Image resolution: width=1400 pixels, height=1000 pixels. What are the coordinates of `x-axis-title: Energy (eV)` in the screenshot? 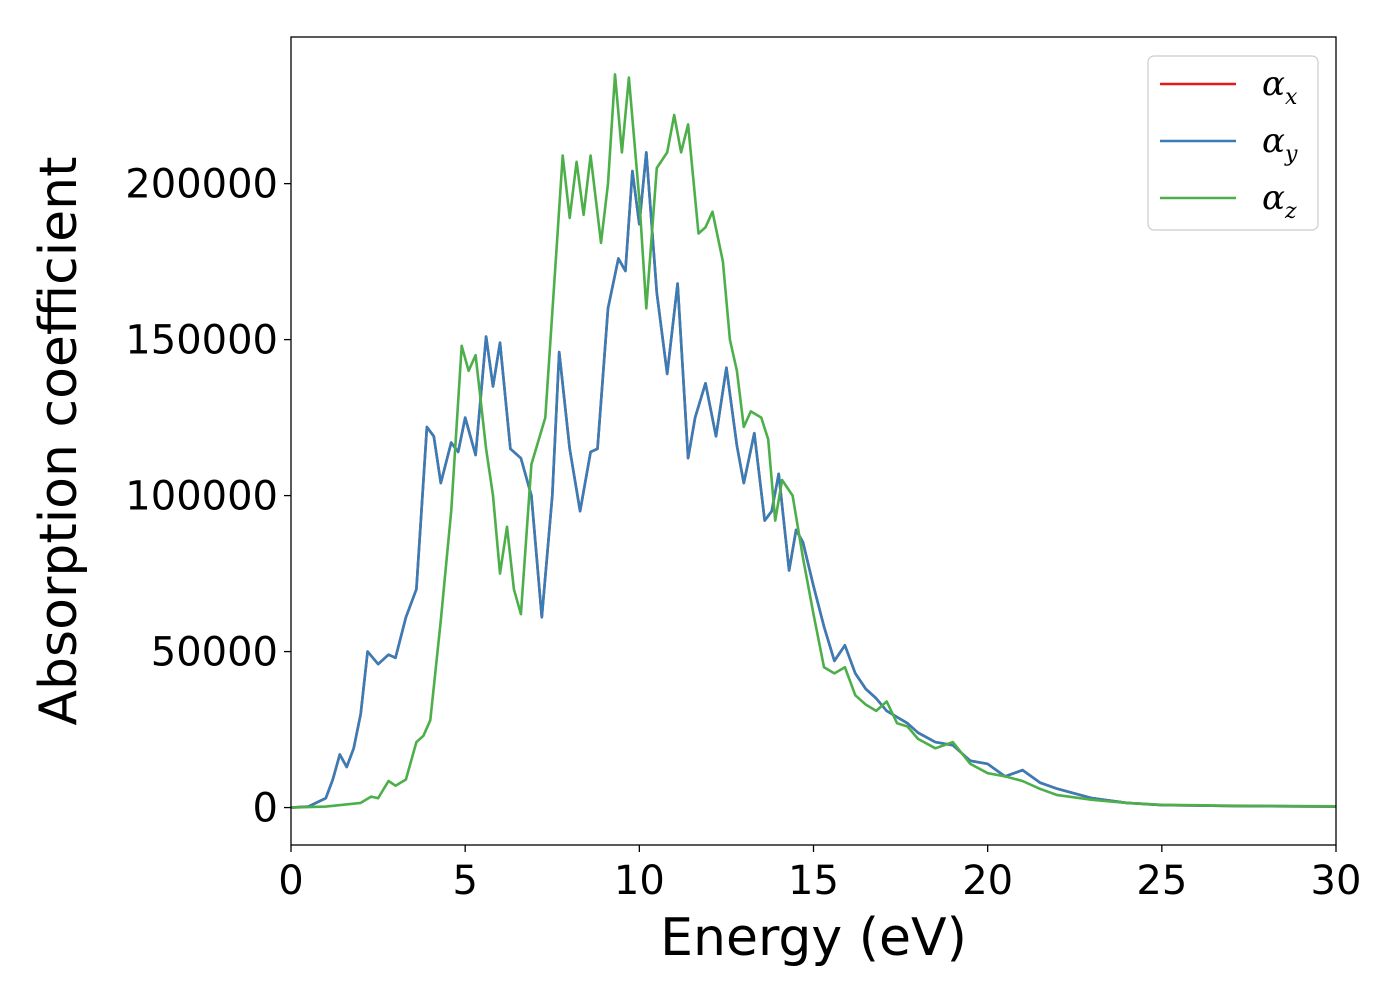 It's located at (813, 938).